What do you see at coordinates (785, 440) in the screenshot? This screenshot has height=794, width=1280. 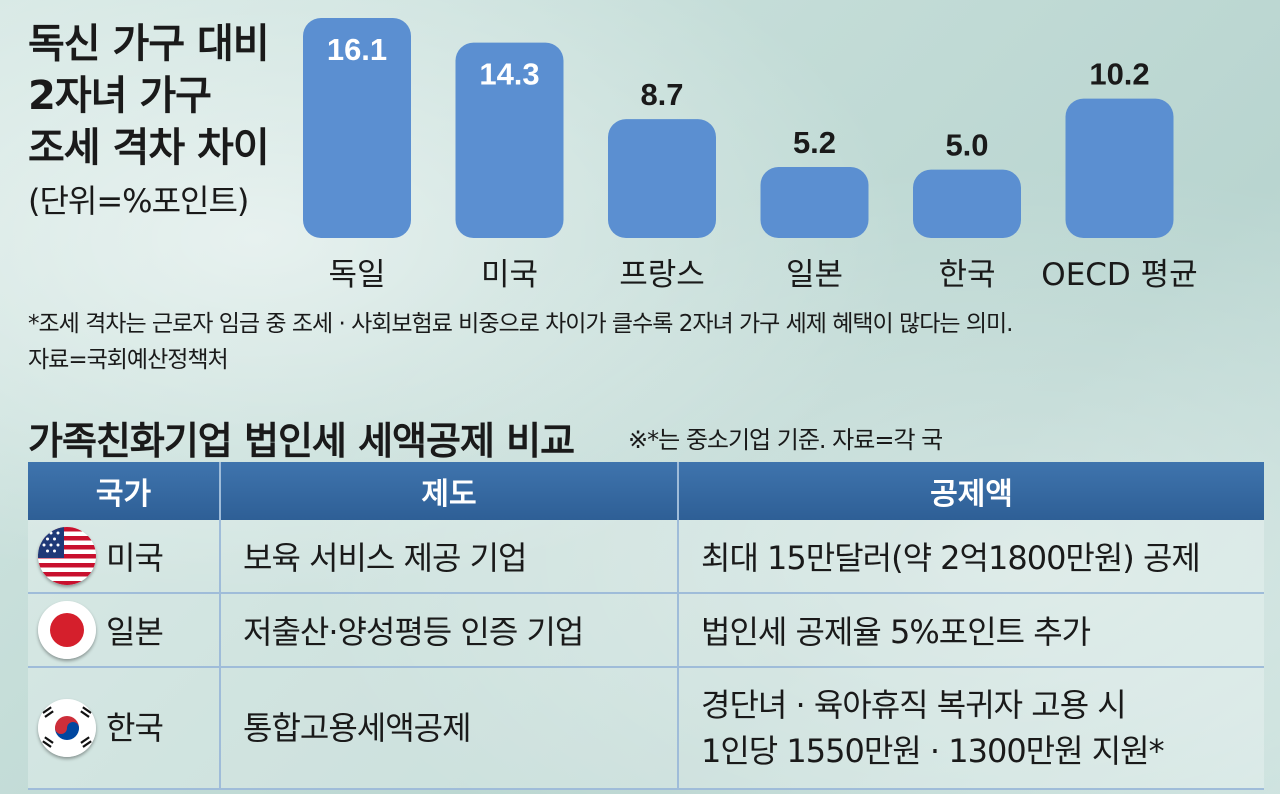 I see `table-note: ※*는 중소기업 기준. 자료=각 국` at bounding box center [785, 440].